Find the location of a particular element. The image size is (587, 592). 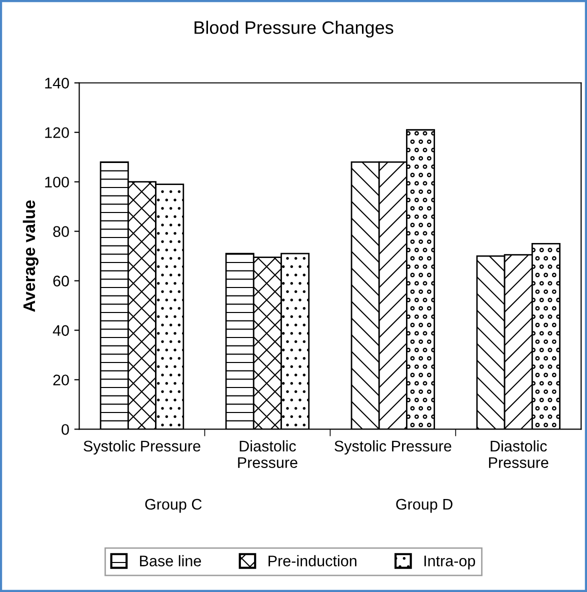

y-tick-label: 60 is located at coordinates (61, 281).